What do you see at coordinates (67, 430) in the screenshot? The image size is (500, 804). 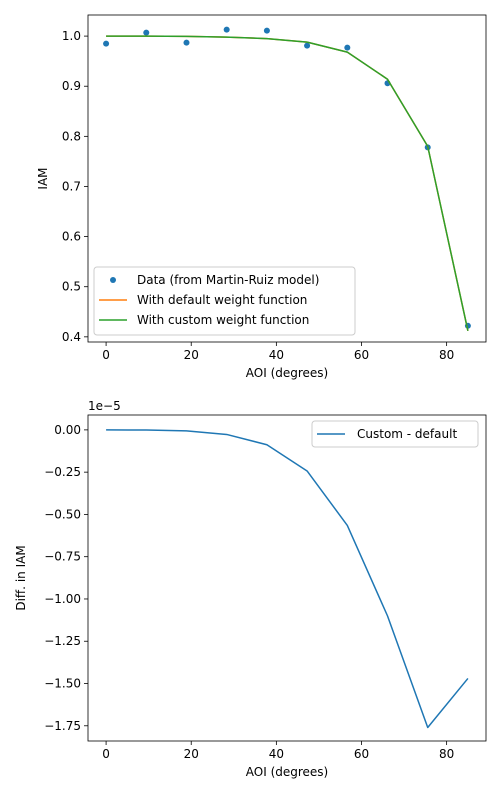 I see `y-tick-label: 0.00` at bounding box center [67, 430].